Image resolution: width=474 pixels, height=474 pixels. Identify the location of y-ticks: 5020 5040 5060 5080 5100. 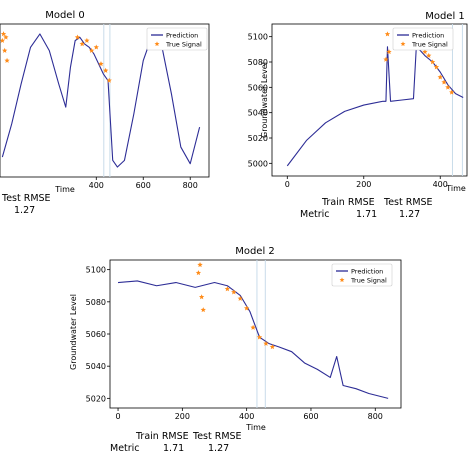
(98, 334).